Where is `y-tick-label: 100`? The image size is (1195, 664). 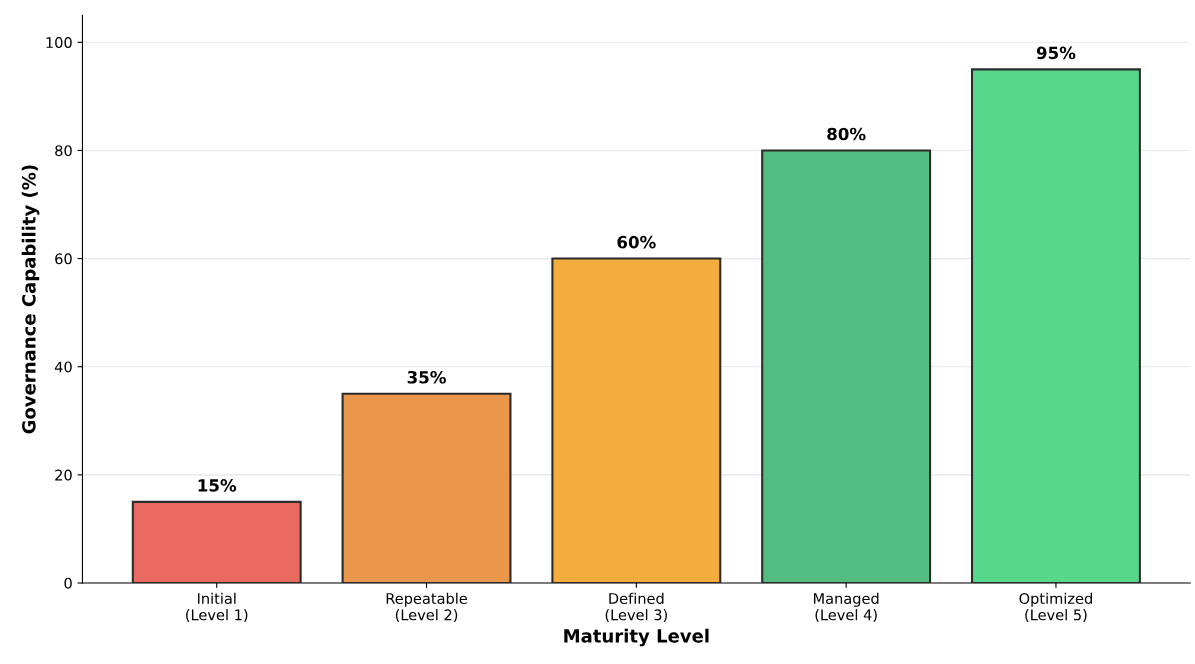 y-tick-label: 100 is located at coordinates (59, 43).